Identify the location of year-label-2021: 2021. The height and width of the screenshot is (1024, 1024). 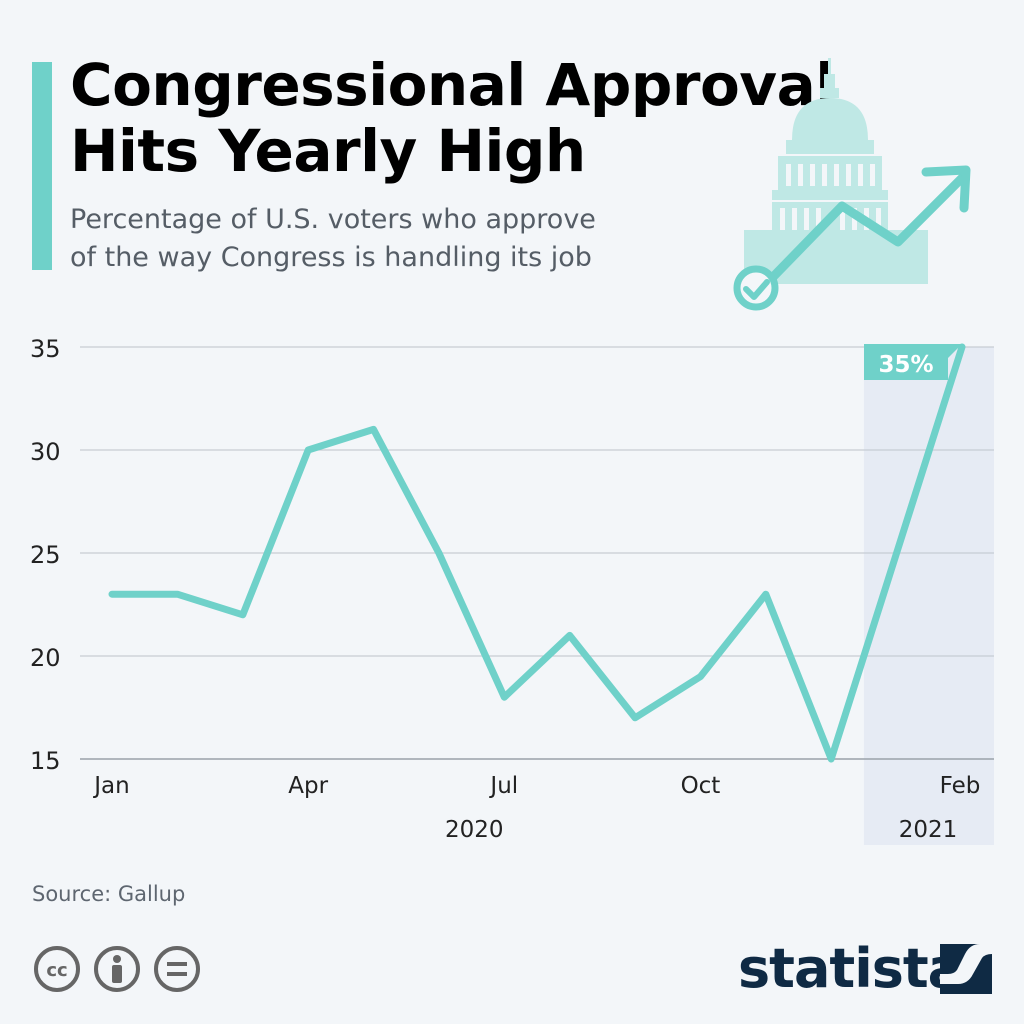
(928, 830).